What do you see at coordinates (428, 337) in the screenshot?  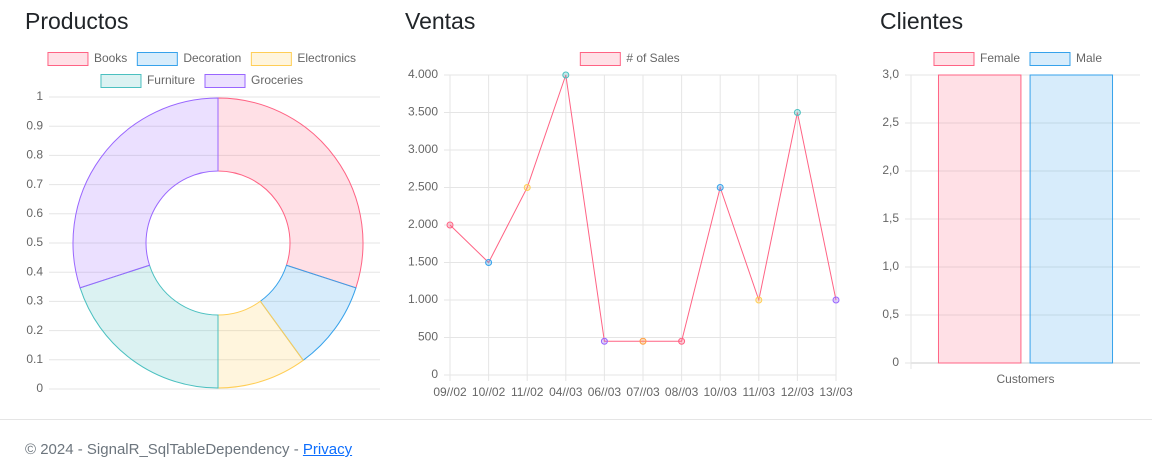 I see `y-tick-label: 500` at bounding box center [428, 337].